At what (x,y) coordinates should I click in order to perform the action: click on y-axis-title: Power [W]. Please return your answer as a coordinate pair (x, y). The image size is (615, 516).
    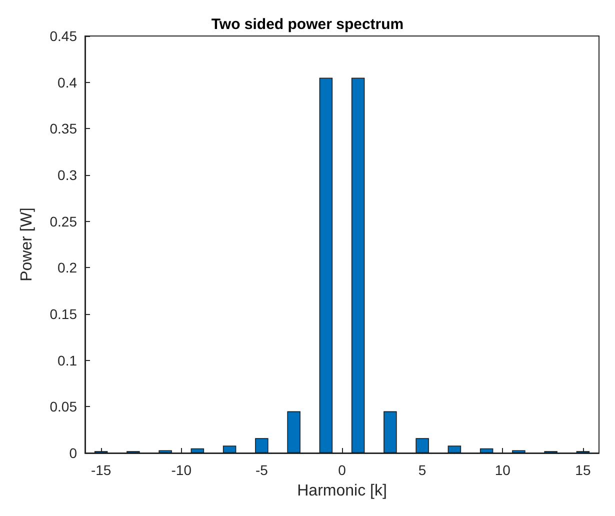
    Looking at the image, I should click on (27, 245).